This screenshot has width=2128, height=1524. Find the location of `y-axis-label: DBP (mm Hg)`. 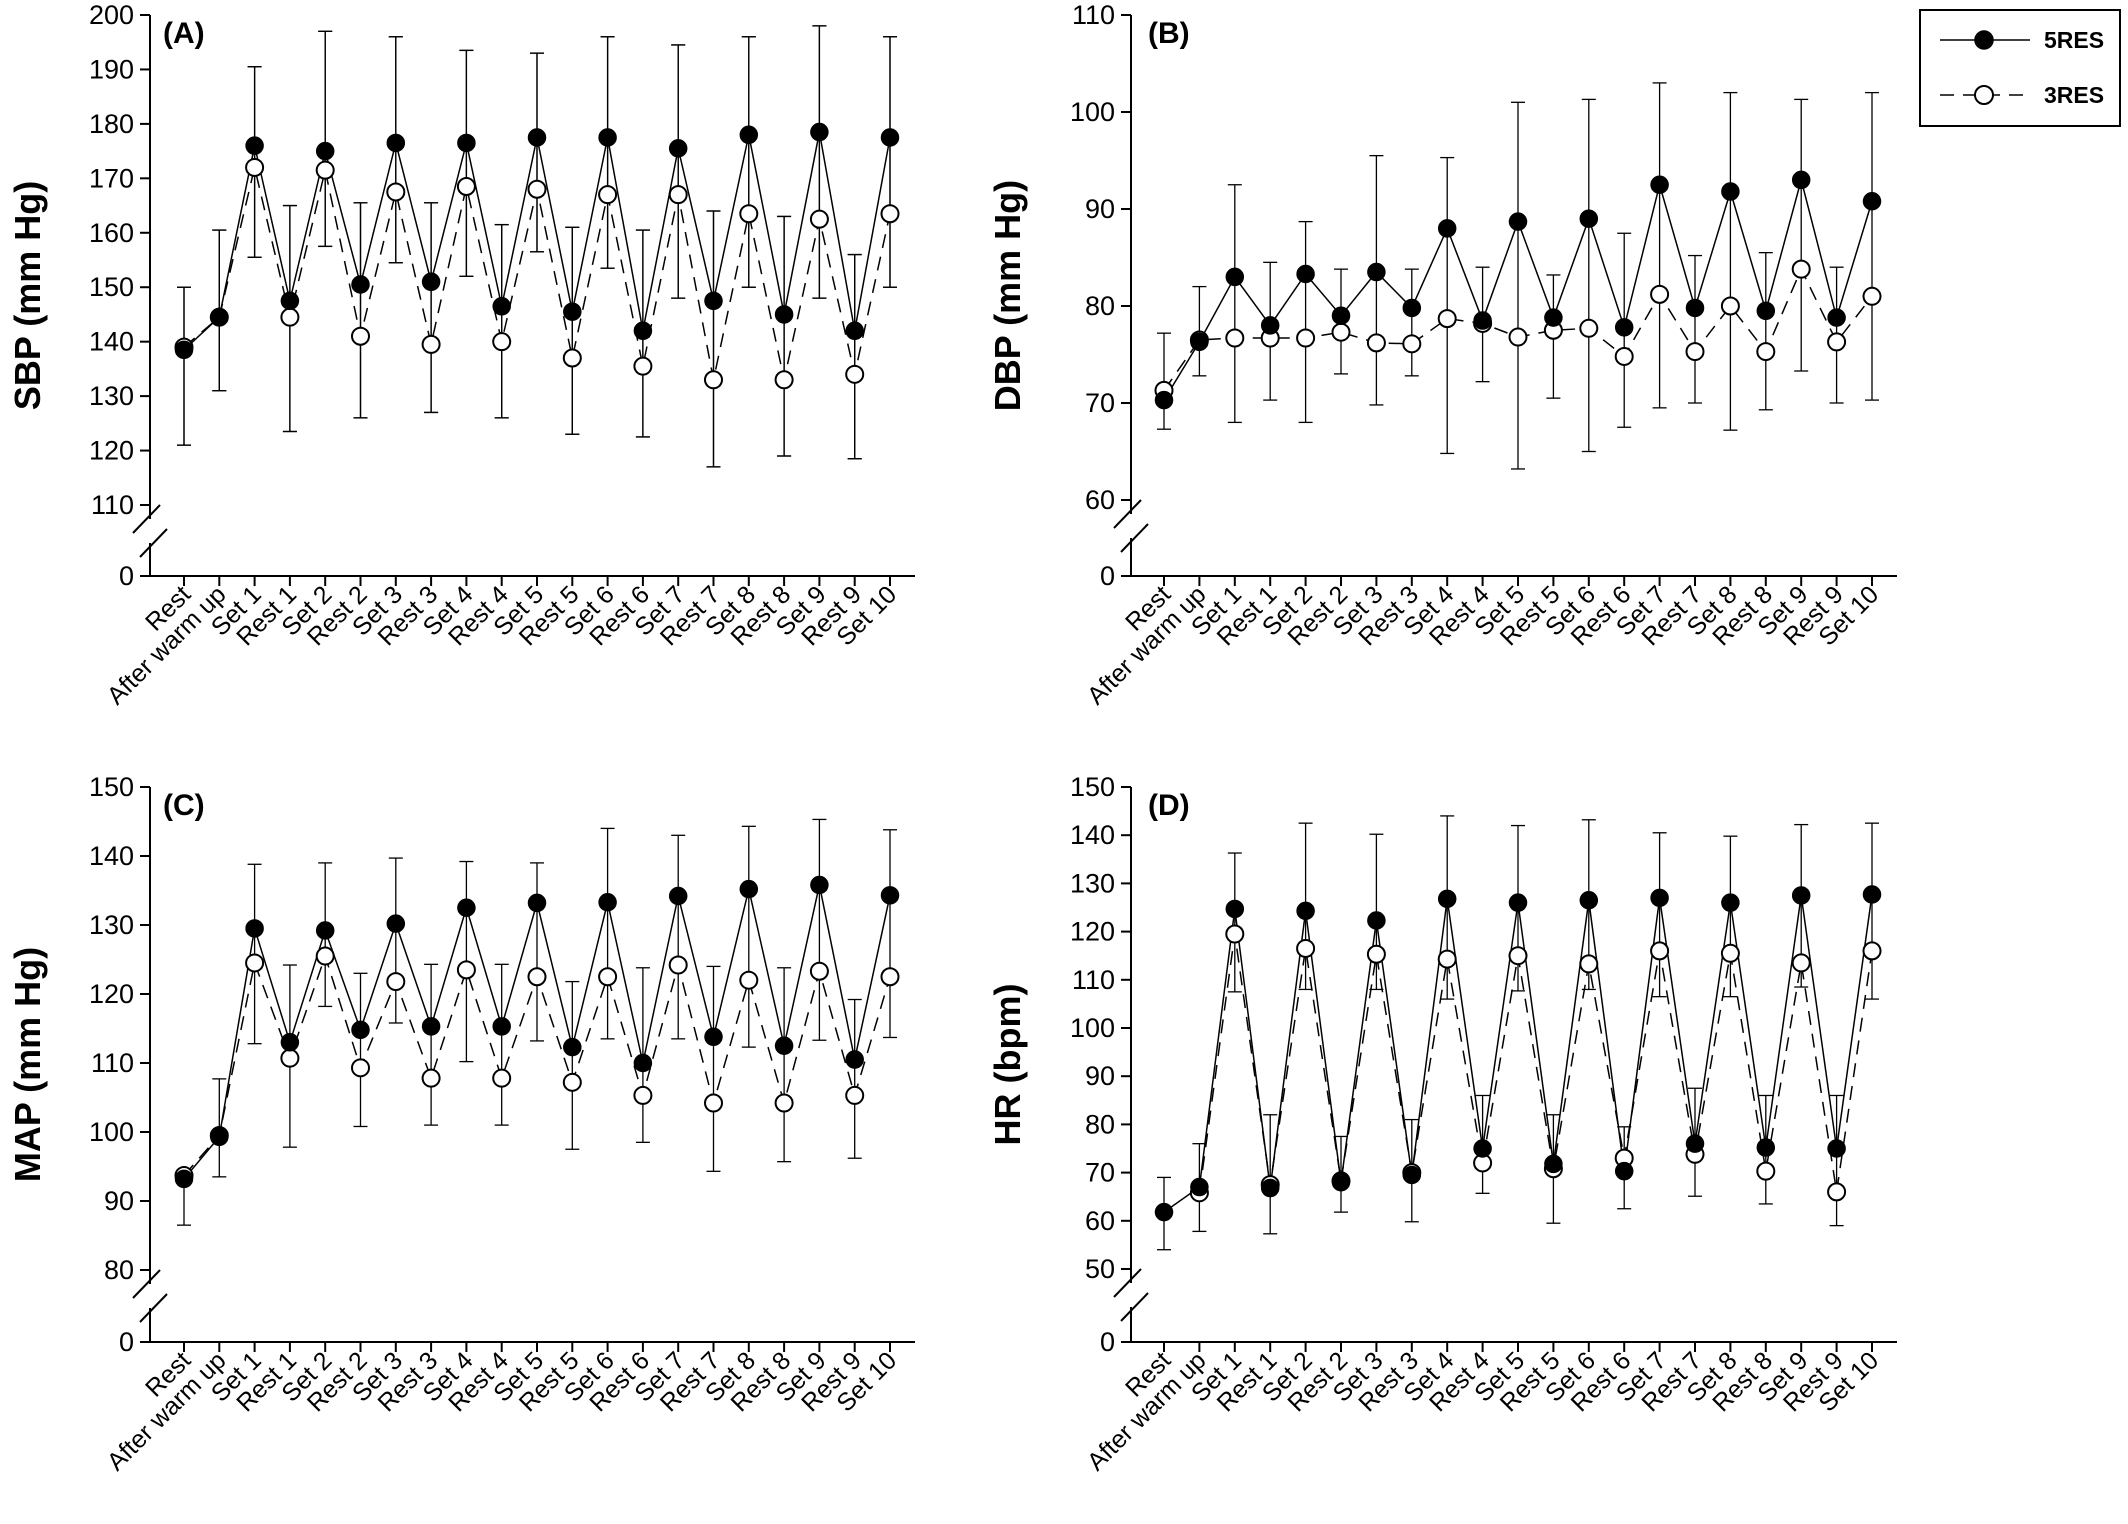

y-axis-label: DBP (mm Hg) is located at coordinates (1007, 295).